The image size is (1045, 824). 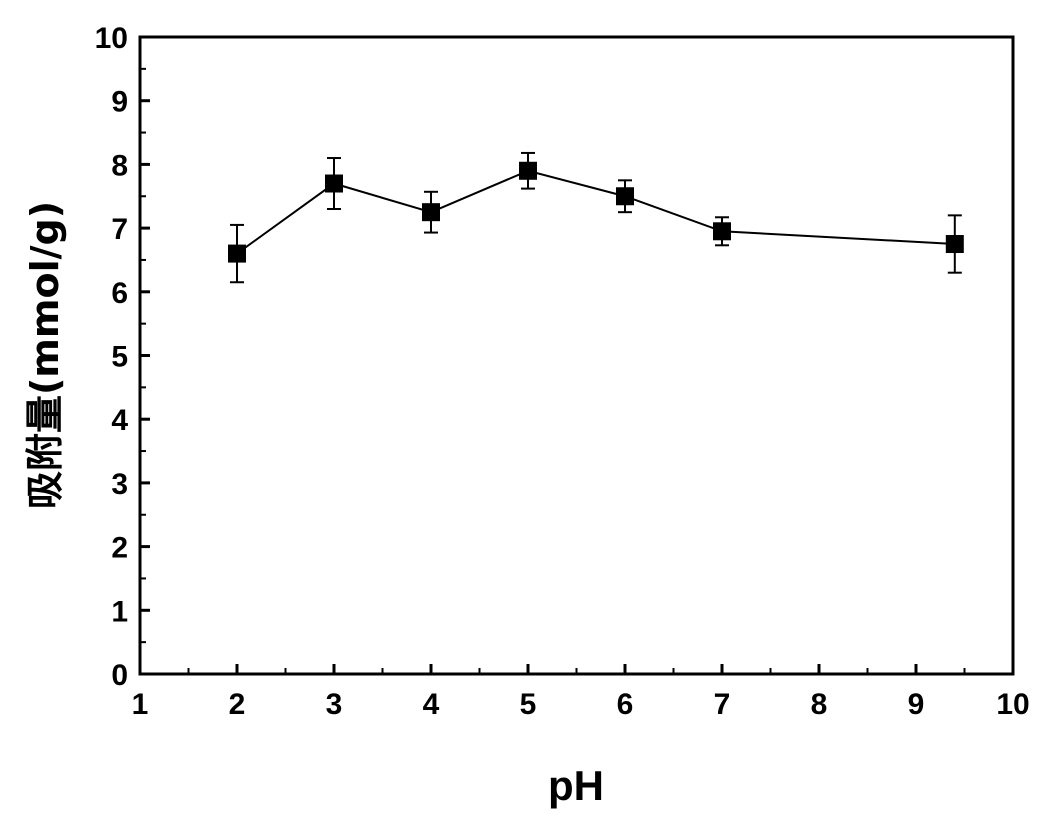 What do you see at coordinates (819, 704) in the screenshot?
I see `x-tick-label: 8` at bounding box center [819, 704].